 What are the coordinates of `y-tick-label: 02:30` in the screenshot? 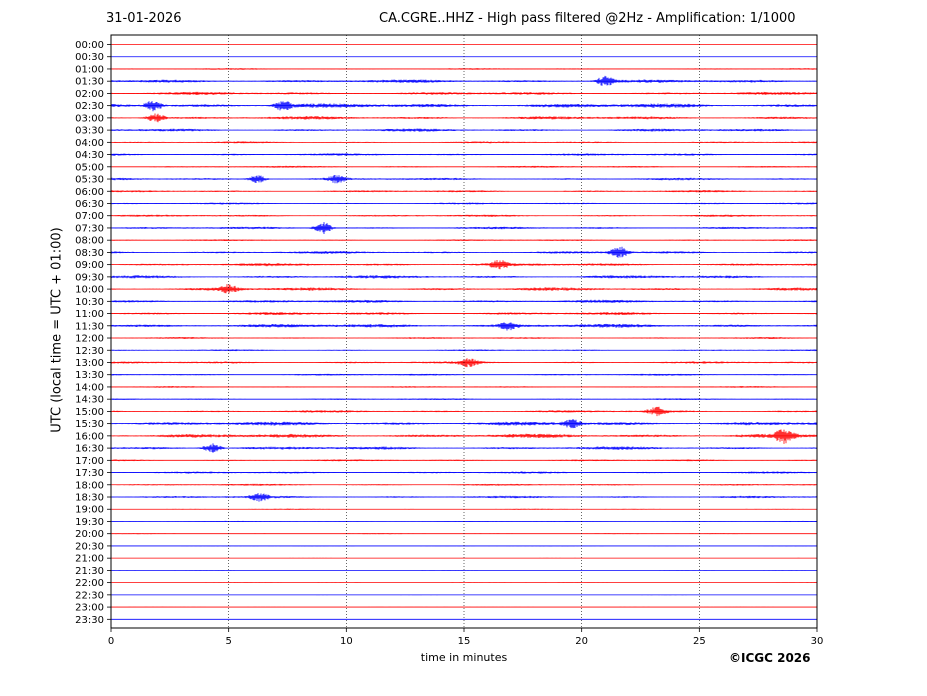 It's located at (89, 106).